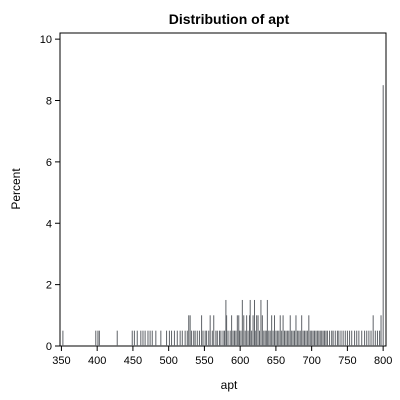 The width and height of the screenshot is (400, 400). What do you see at coordinates (49, 347) in the screenshot?
I see `y-tick-label: 0` at bounding box center [49, 347].